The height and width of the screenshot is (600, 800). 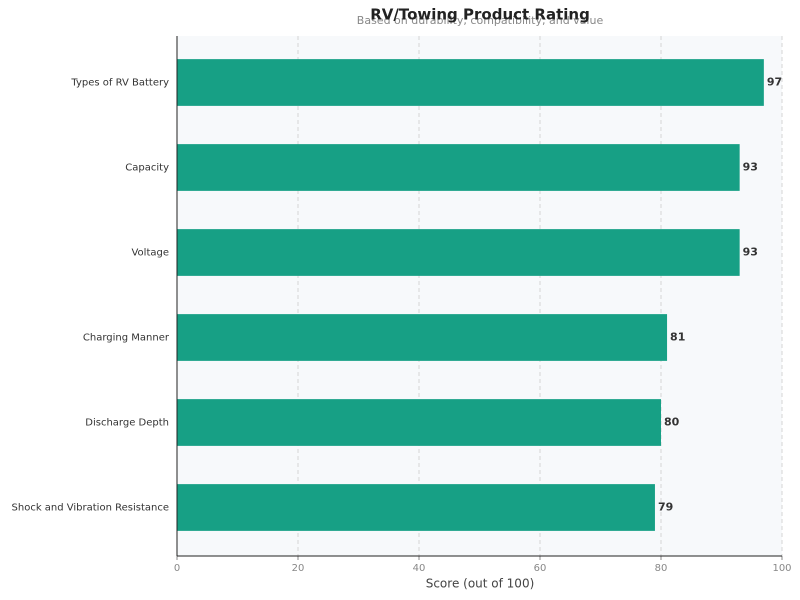 I want to click on data-label: 79, so click(x=665, y=507).